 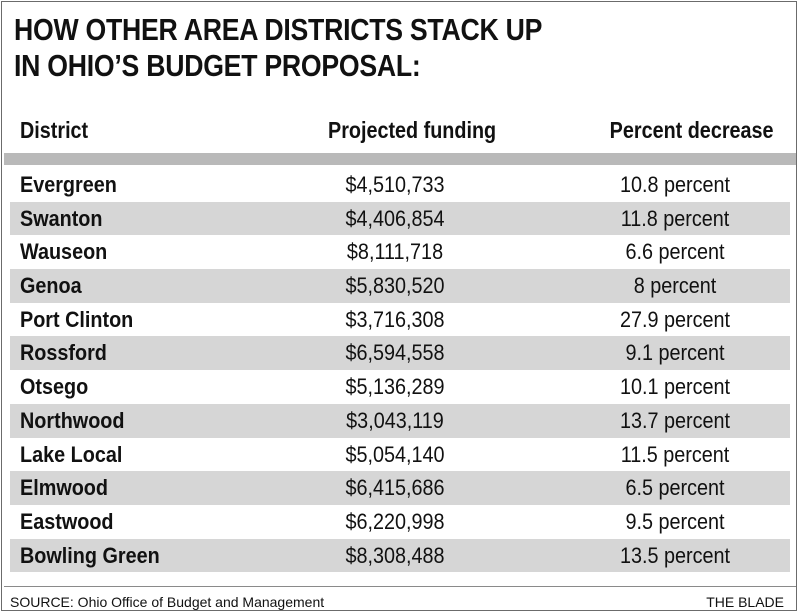 I want to click on district-name-cell: Wauseon, so click(x=64, y=252).